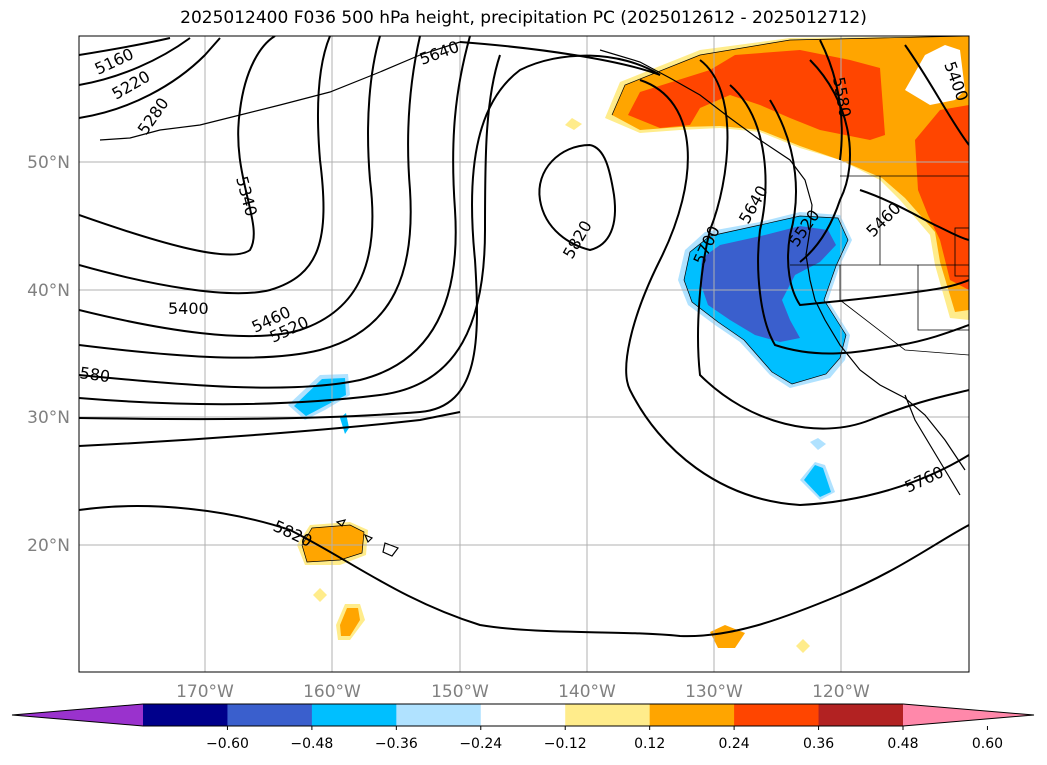  What do you see at coordinates (883, 220) in the screenshot?
I see `contour-label: 5460` at bounding box center [883, 220].